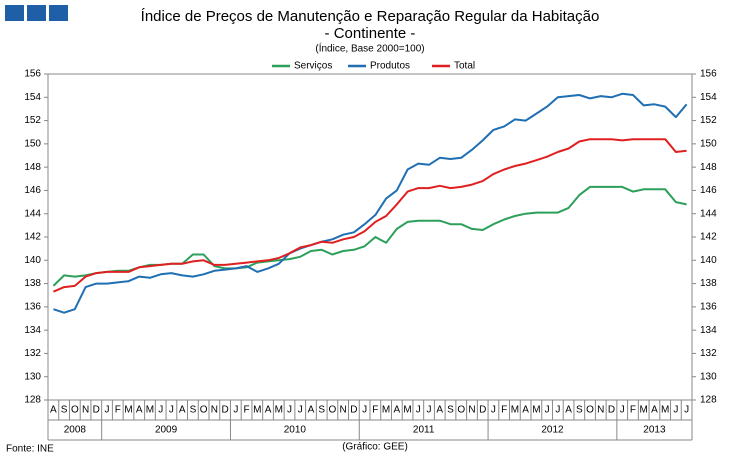  Describe the element at coordinates (32, 190) in the screenshot. I see `y-tick-label: 146` at that location.